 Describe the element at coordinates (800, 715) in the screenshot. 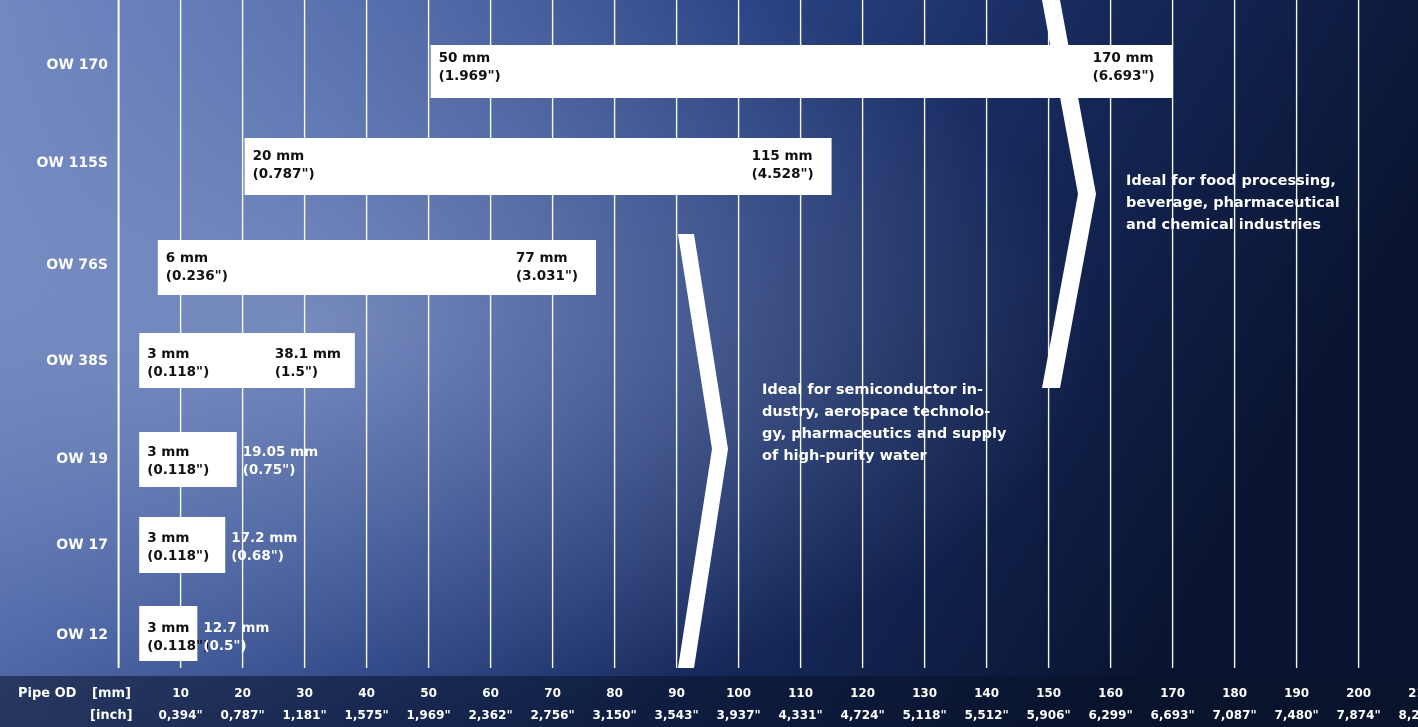

I see `x-tick-inch: 4,331"` at that location.